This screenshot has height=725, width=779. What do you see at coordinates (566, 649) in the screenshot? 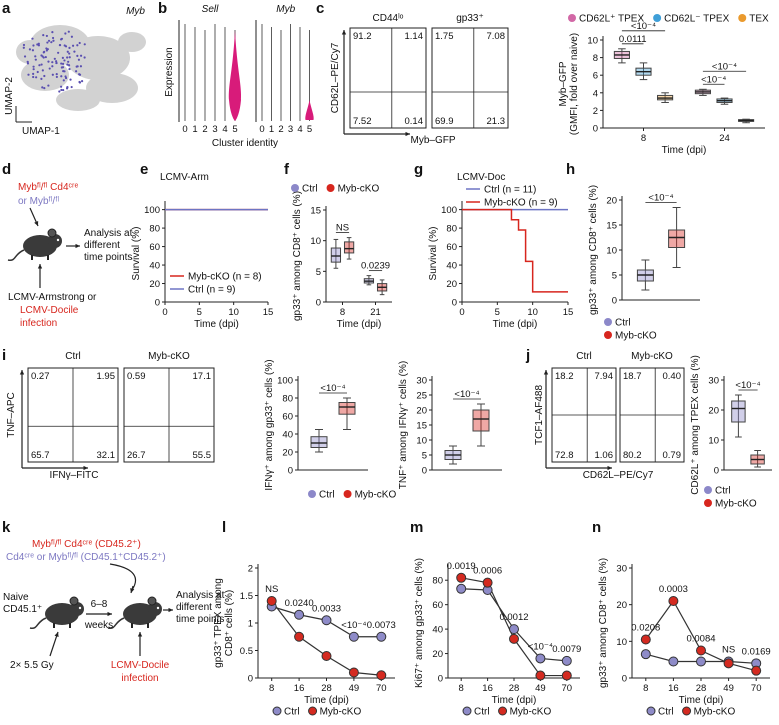
I see `significance-label: 0.0079` at bounding box center [566, 649].